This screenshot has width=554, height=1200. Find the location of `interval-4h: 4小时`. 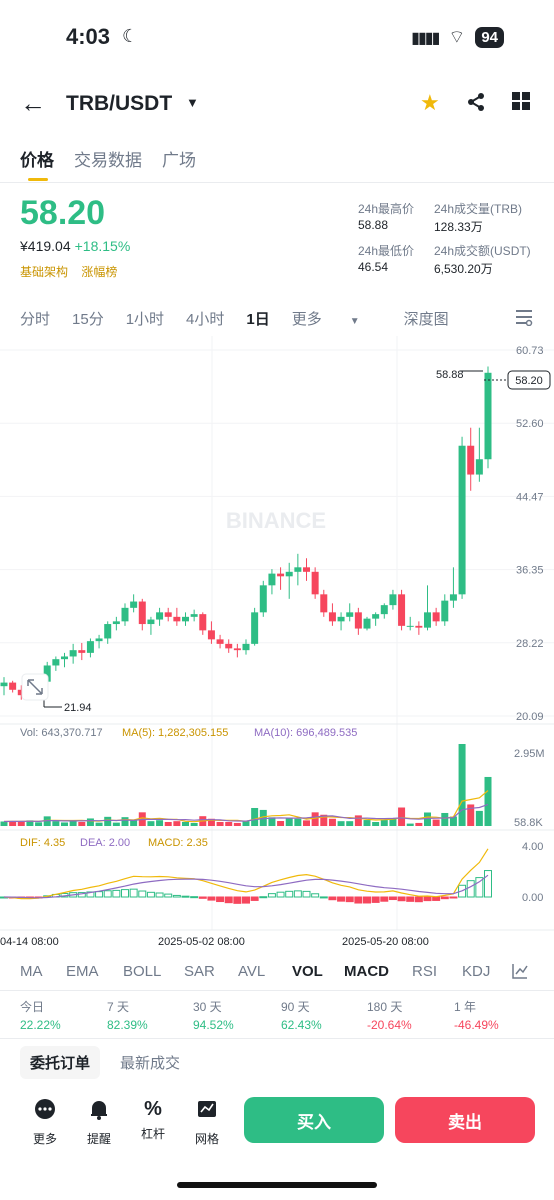

interval-4h: 4小时 is located at coordinates (205, 319).